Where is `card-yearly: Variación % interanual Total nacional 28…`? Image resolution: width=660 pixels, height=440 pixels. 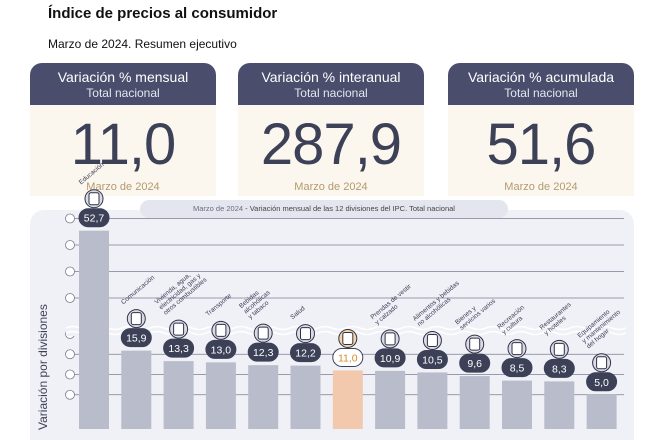 card-yearly: Variación % interanual Total nacional 28… is located at coordinates (331, 129).